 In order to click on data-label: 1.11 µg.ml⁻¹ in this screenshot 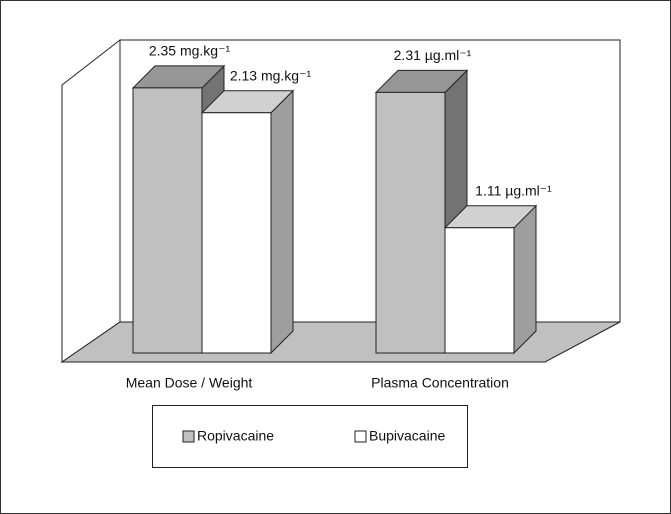, I will do `click(513, 190)`.